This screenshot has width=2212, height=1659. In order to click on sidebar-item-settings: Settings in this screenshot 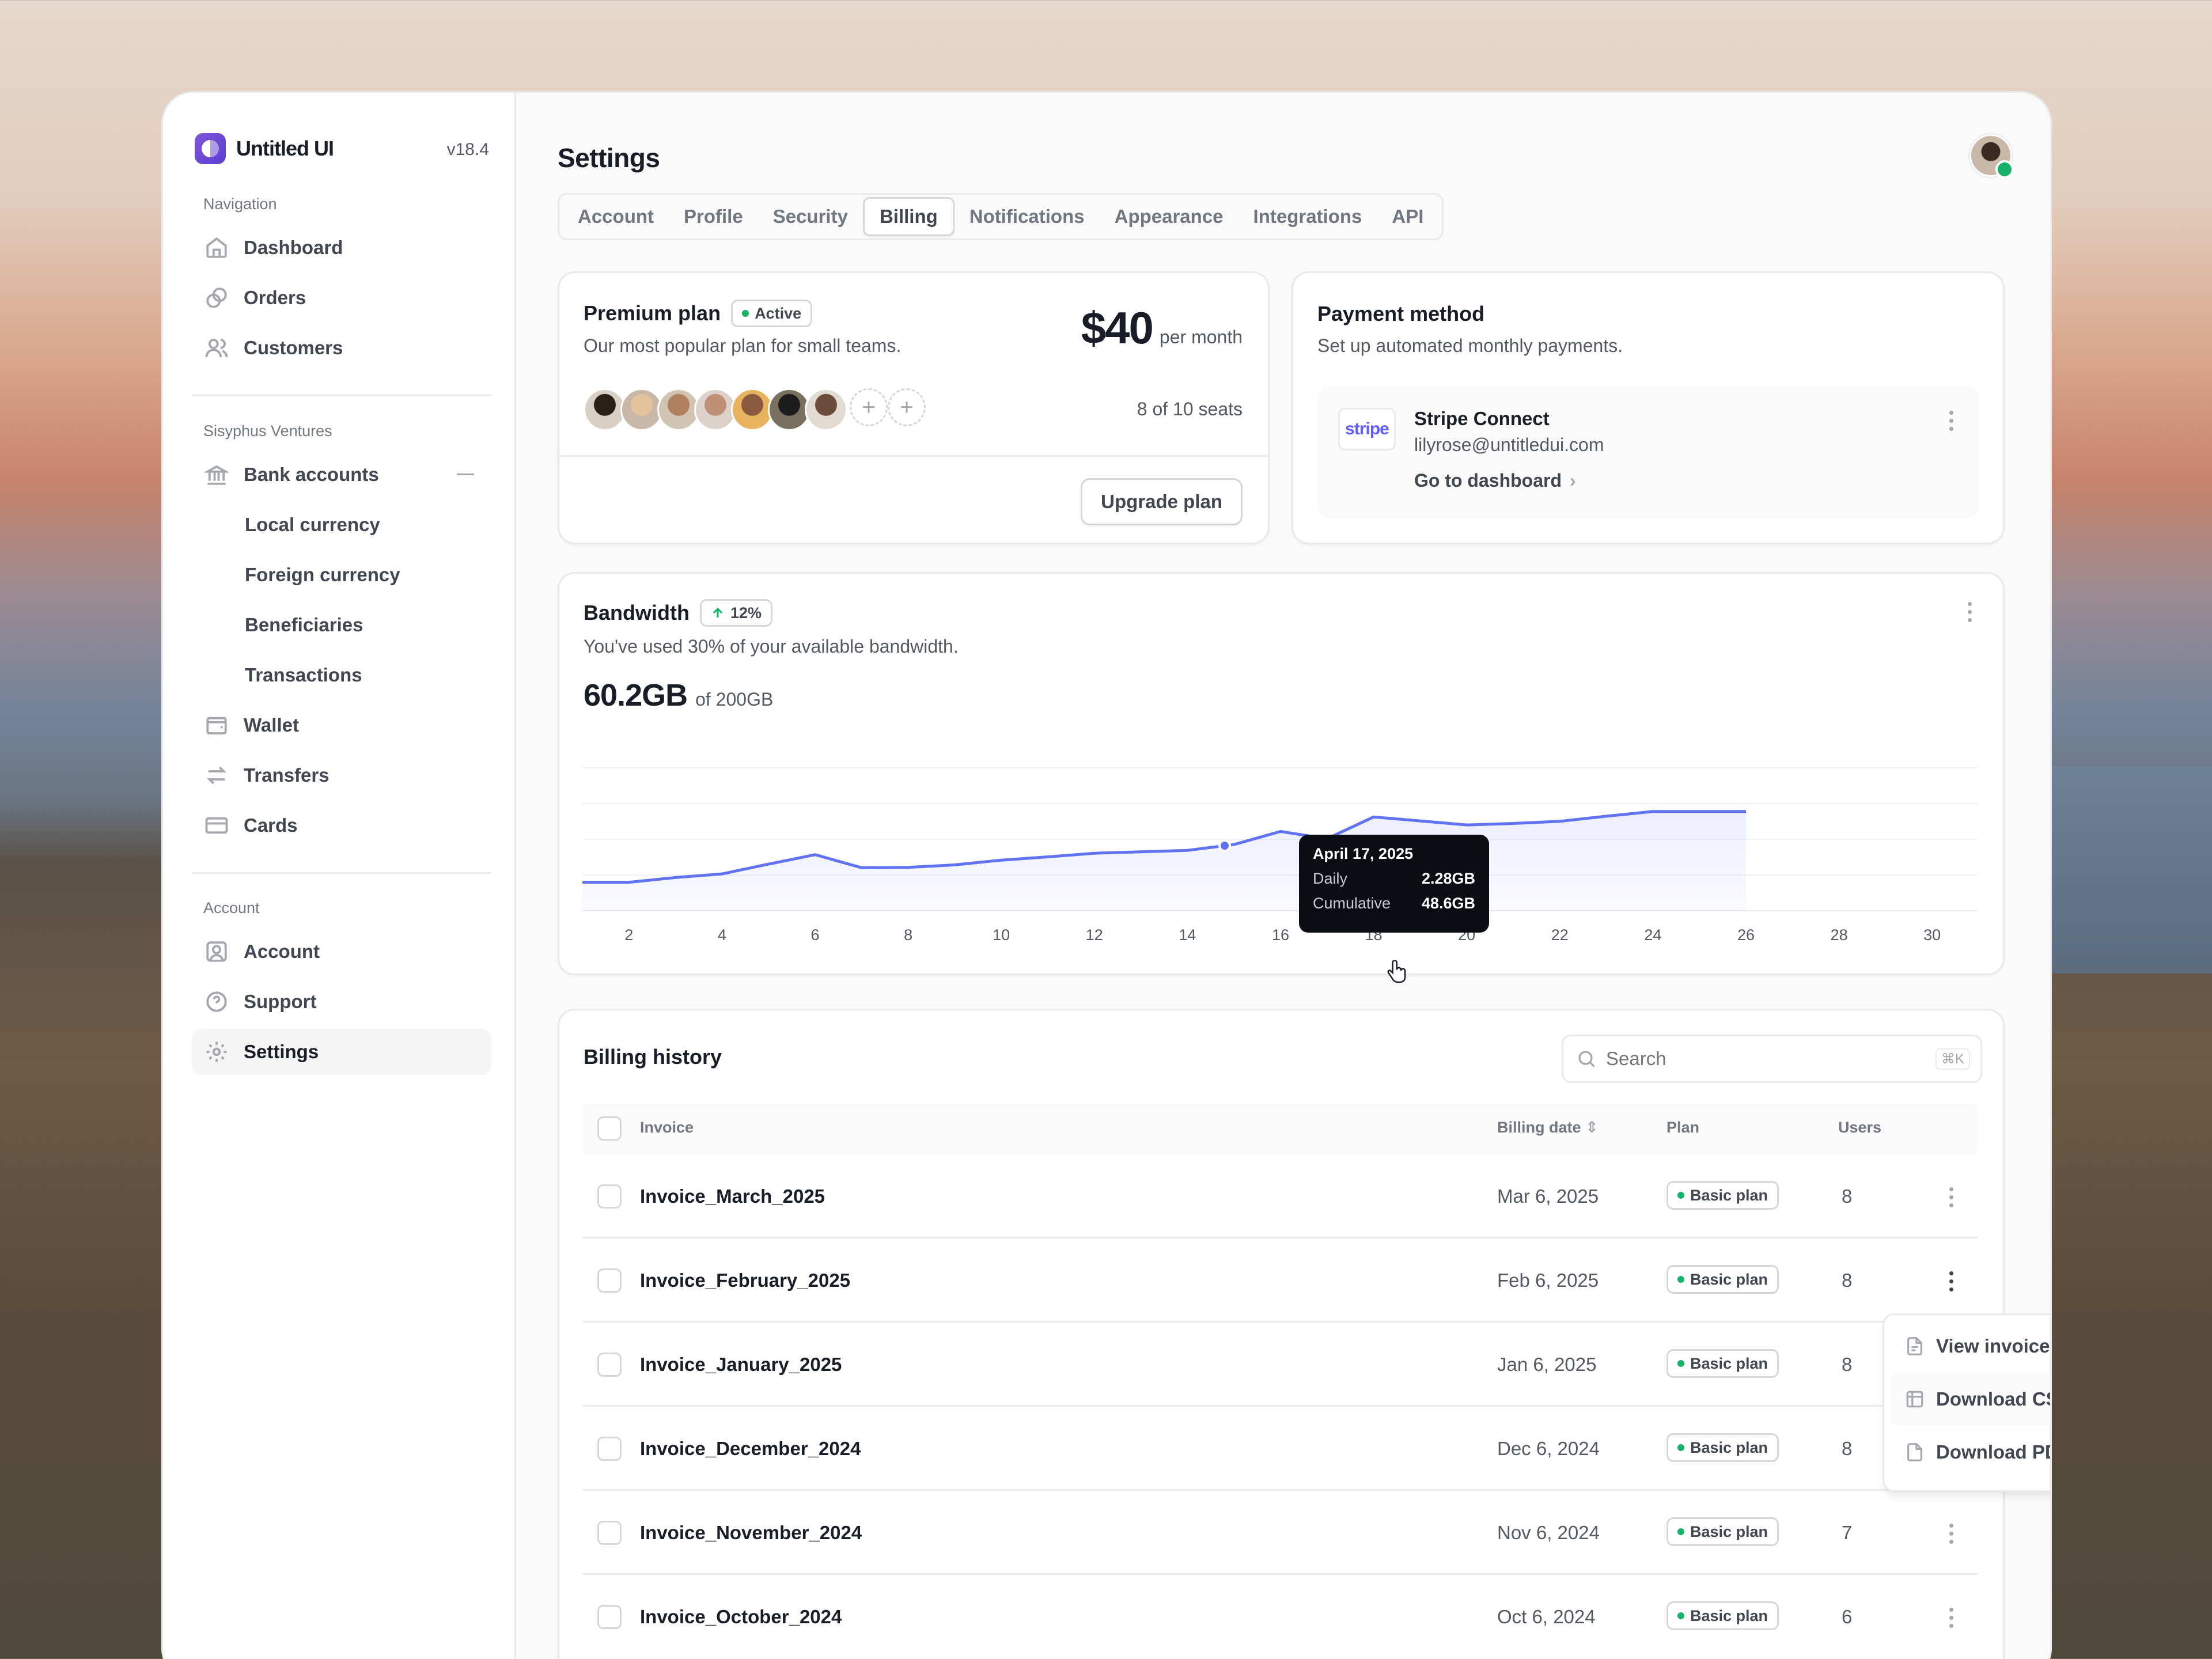, I will do `click(341, 1052)`.